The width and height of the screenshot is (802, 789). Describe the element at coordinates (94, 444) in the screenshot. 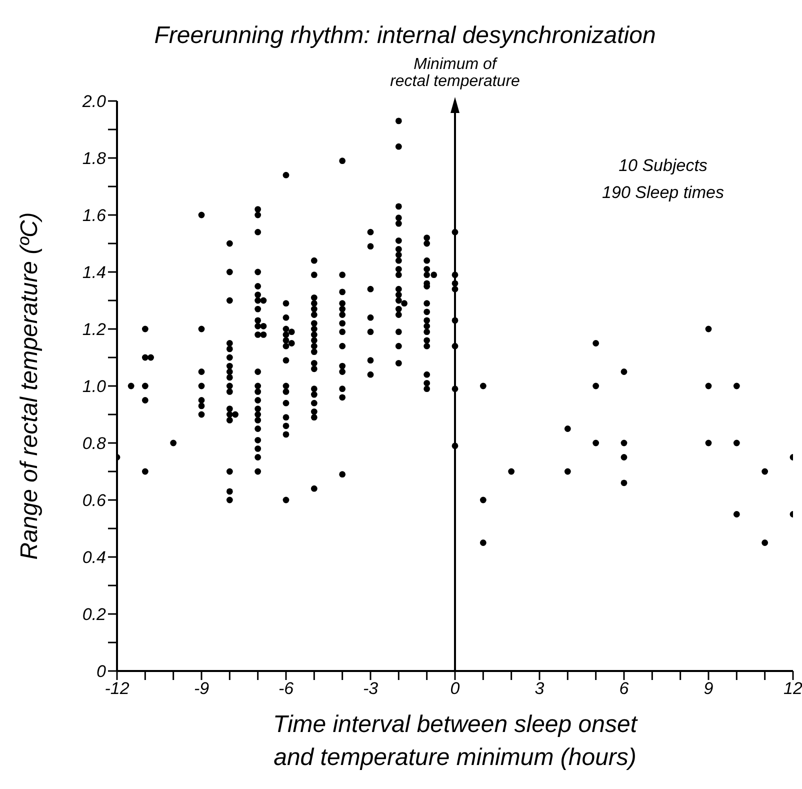

I see `y-tick-label: 0.8` at that location.